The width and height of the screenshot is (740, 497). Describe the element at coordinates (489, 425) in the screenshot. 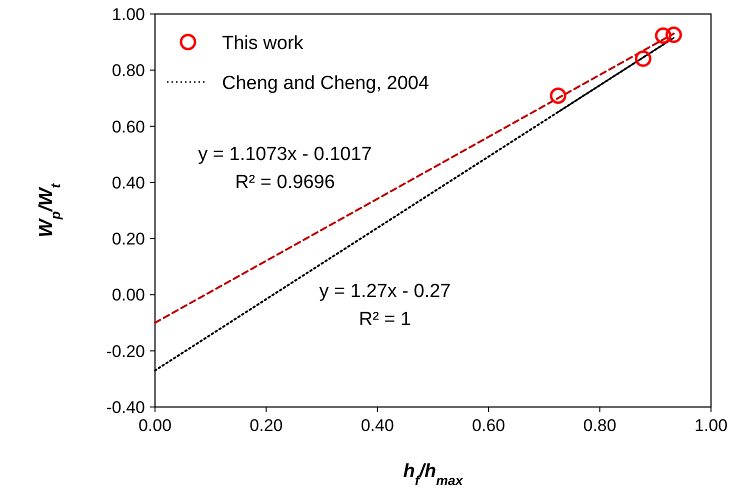

I see `x-tick-label: 0.60` at that location.